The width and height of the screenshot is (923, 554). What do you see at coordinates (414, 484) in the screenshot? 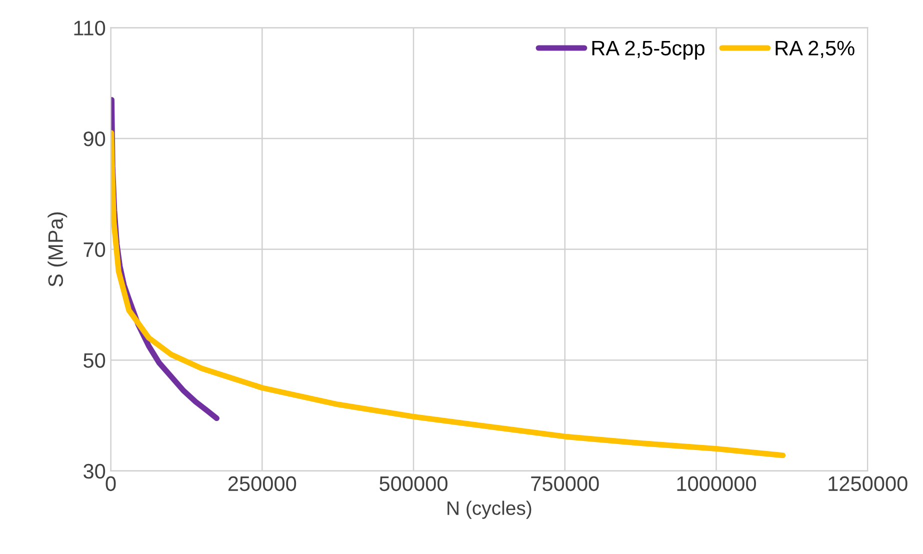
I see `x-tick-label: 500000` at bounding box center [414, 484].